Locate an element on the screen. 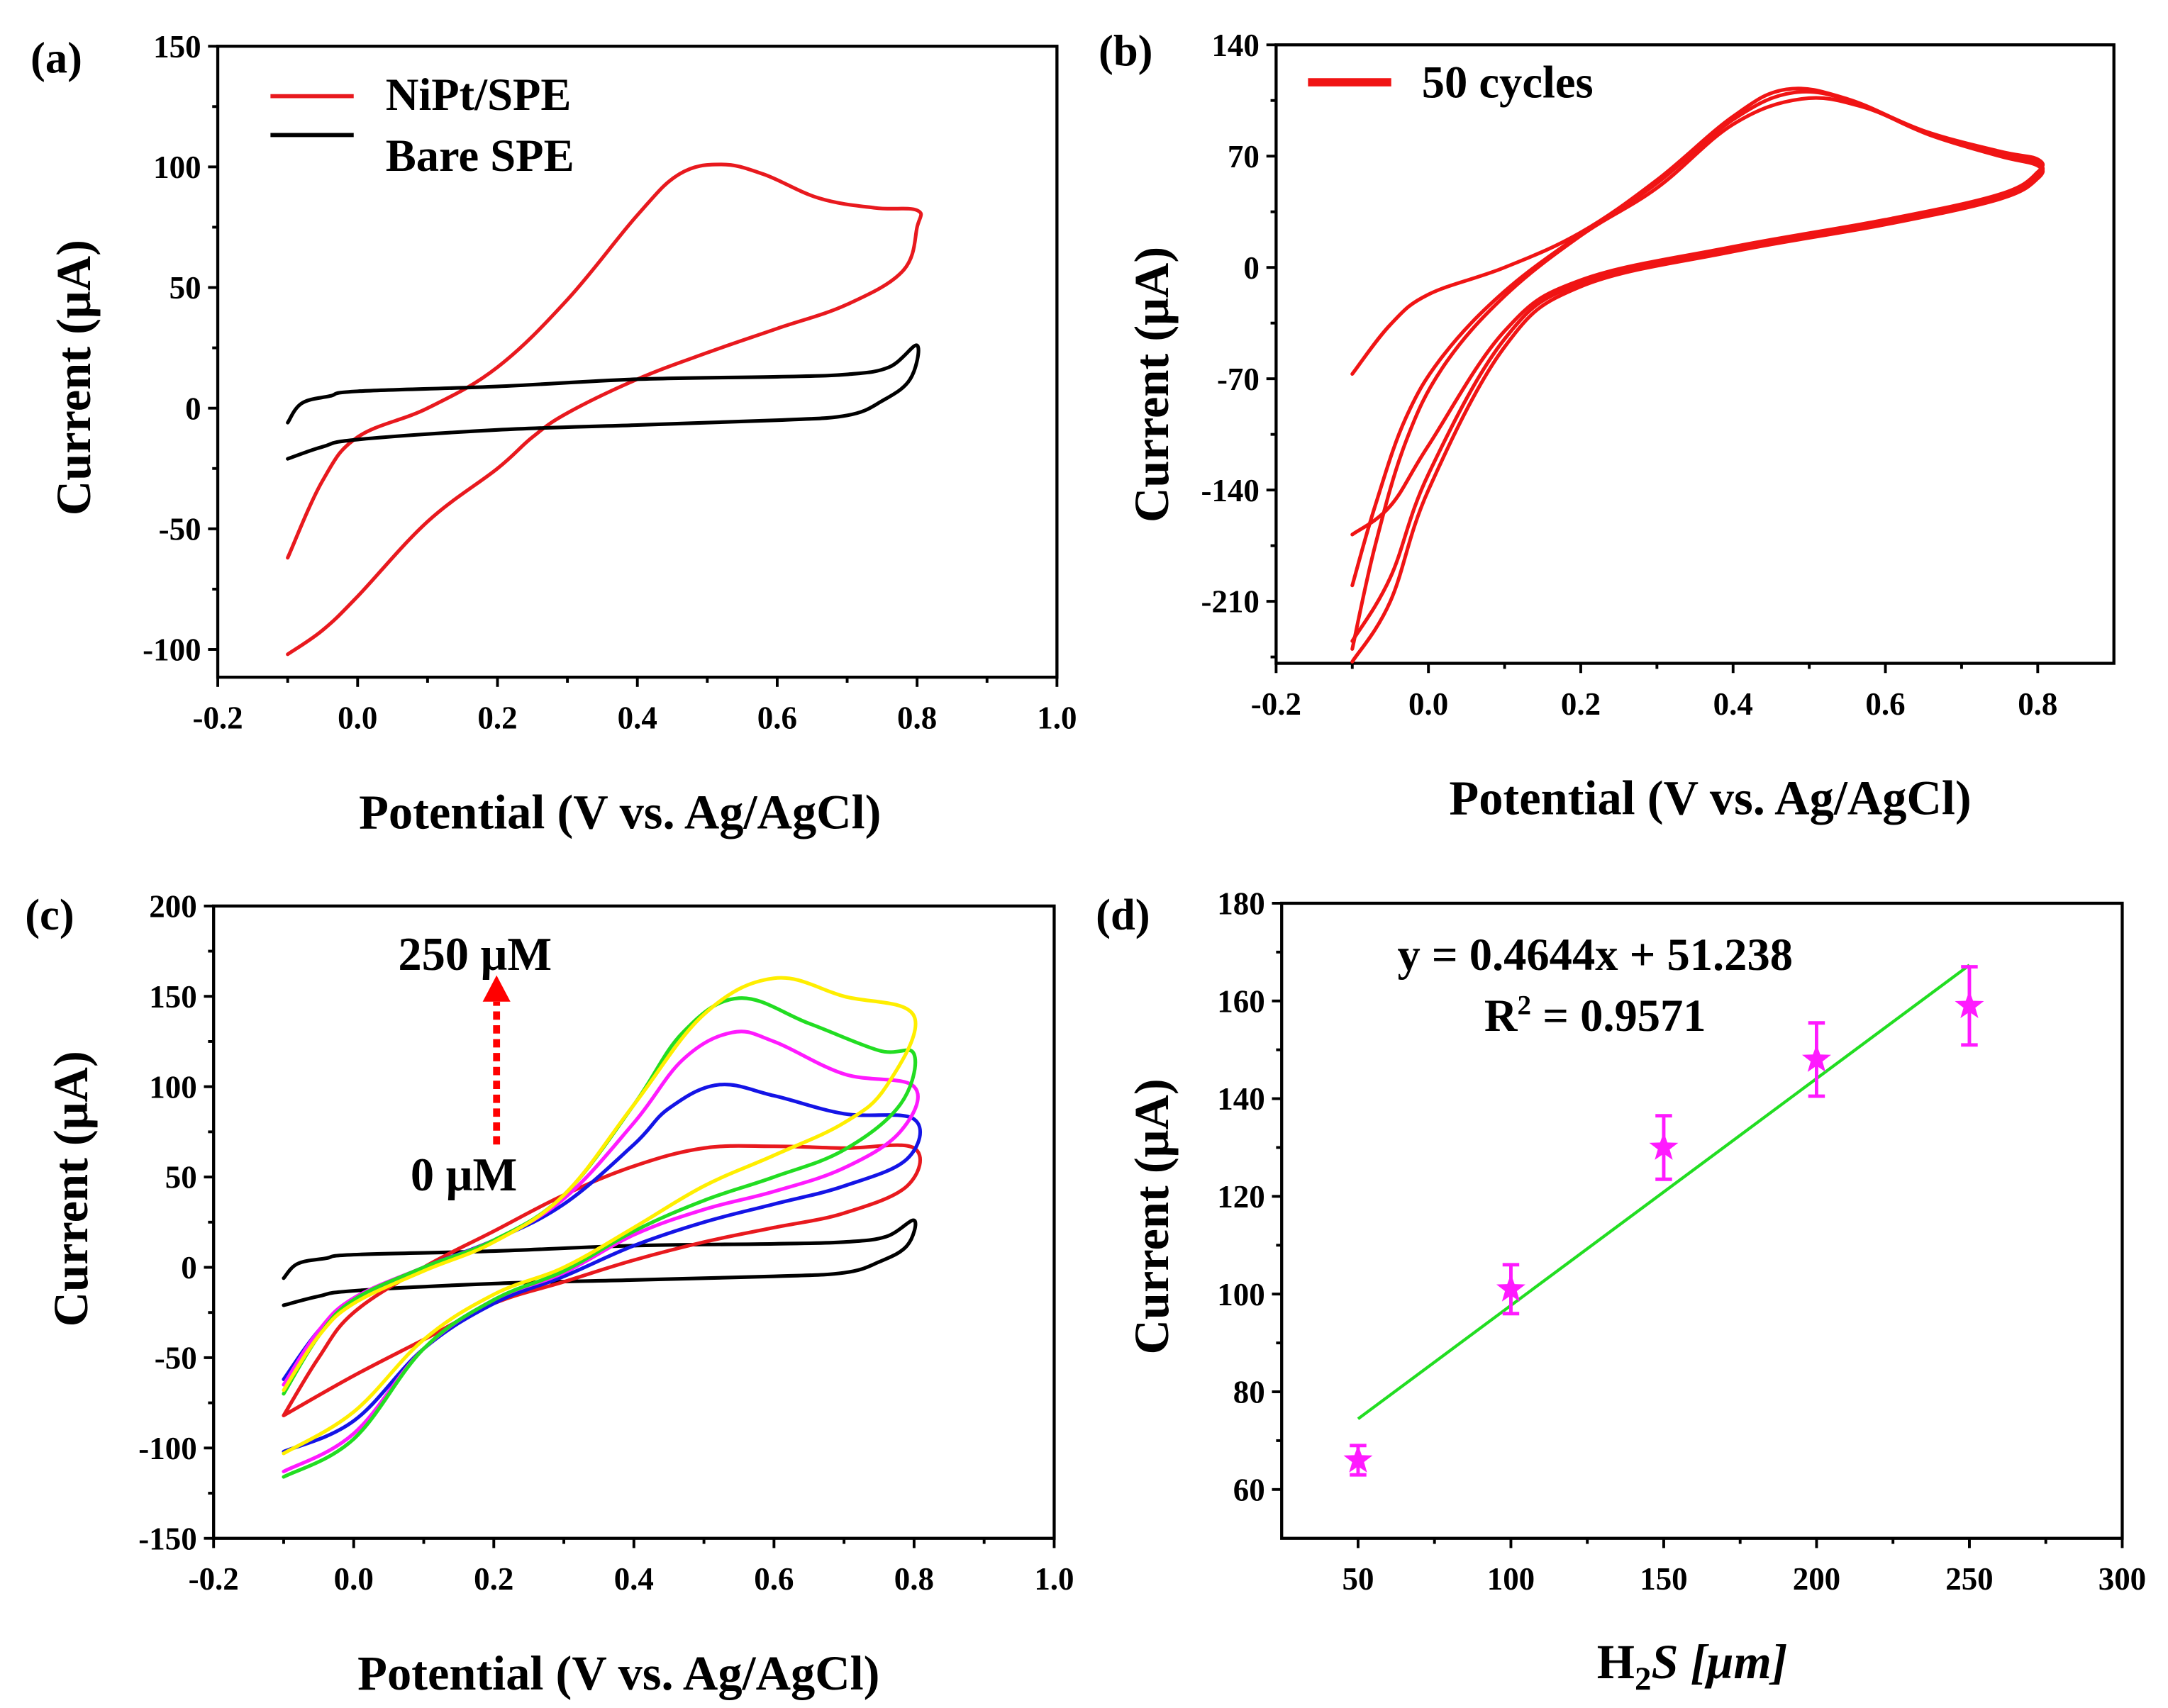 The height and width of the screenshot is (1708, 2168). annotation-0um: 0 μM is located at coordinates (464, 1175).